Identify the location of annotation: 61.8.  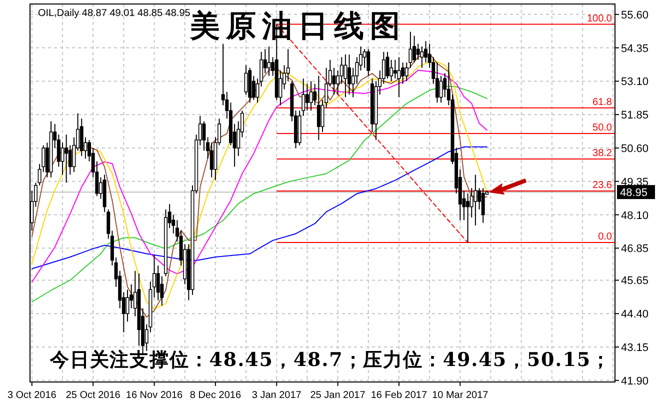
(602, 102).